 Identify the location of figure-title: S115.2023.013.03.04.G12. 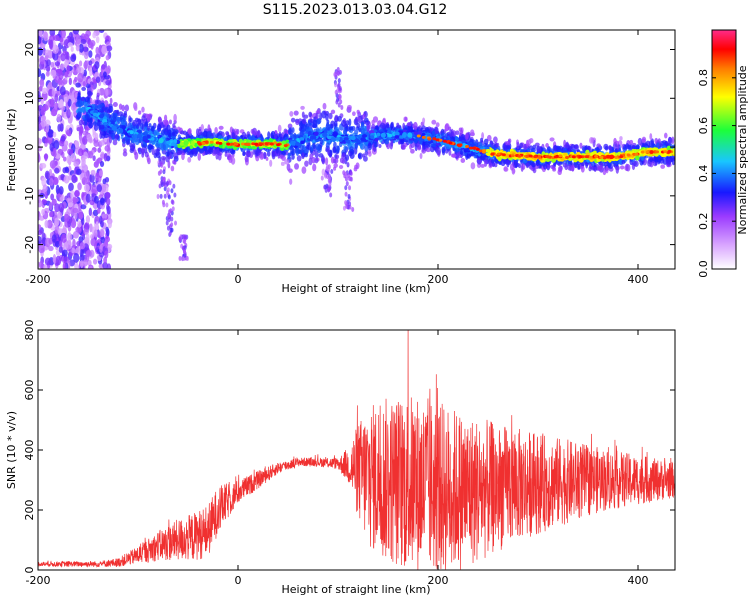
(355, 10).